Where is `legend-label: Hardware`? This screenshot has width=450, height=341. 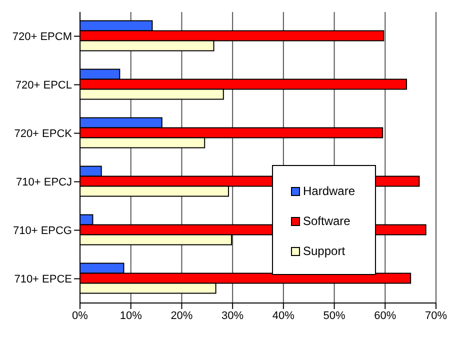
legend-label: Hardware is located at coordinates (329, 191).